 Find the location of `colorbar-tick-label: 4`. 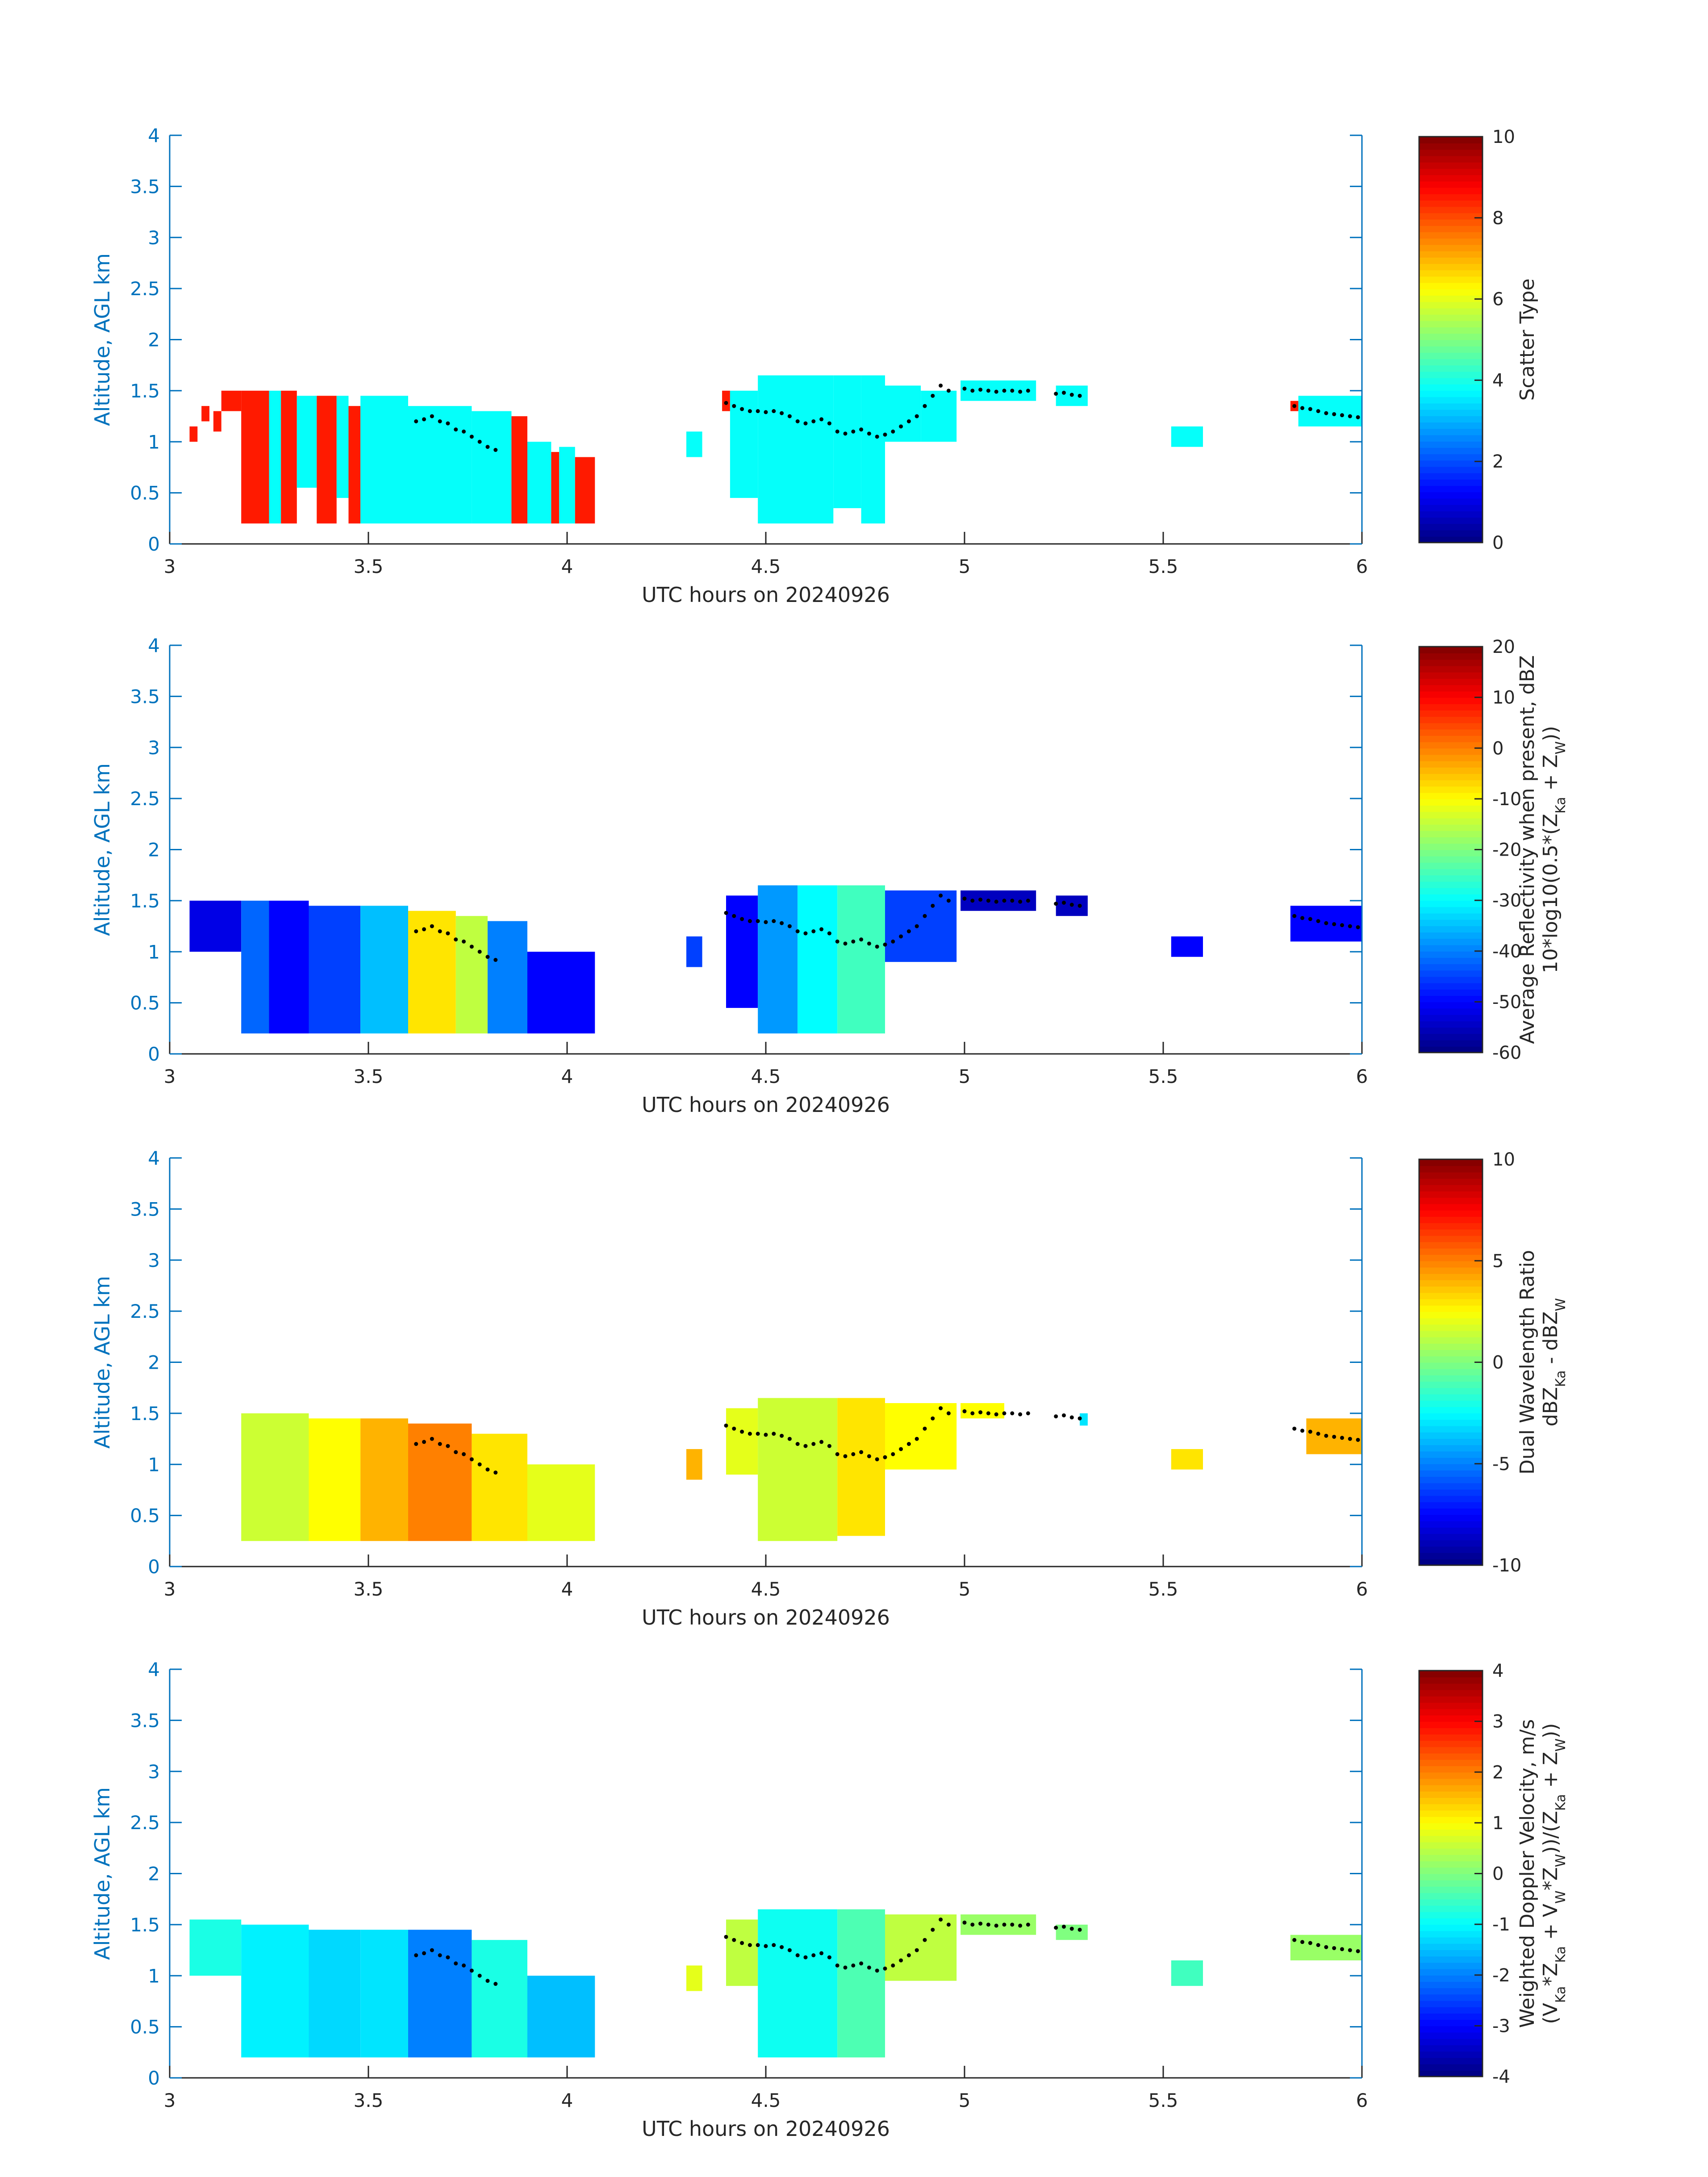

colorbar-tick-label: 4 is located at coordinates (1497, 1671).